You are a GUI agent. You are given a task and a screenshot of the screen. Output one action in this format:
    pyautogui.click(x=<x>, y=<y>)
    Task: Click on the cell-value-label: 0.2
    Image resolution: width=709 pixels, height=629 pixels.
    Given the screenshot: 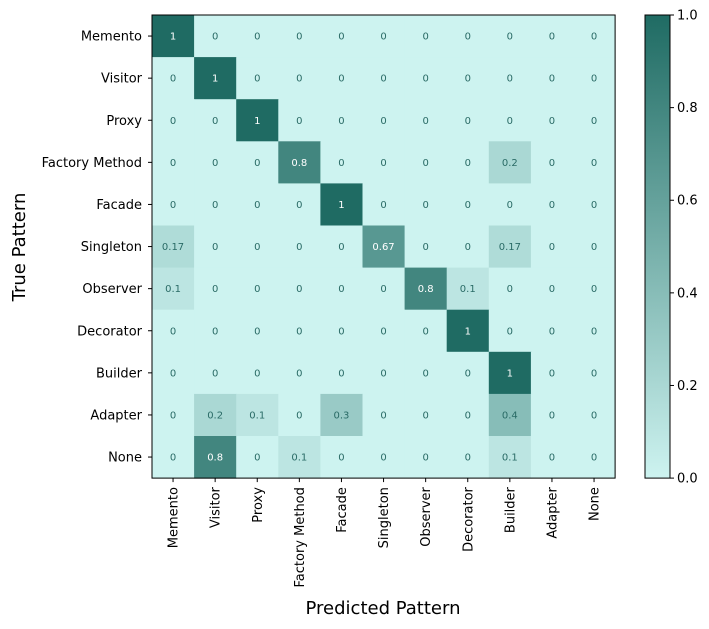 What is the action you would take?
    pyautogui.click(x=510, y=163)
    